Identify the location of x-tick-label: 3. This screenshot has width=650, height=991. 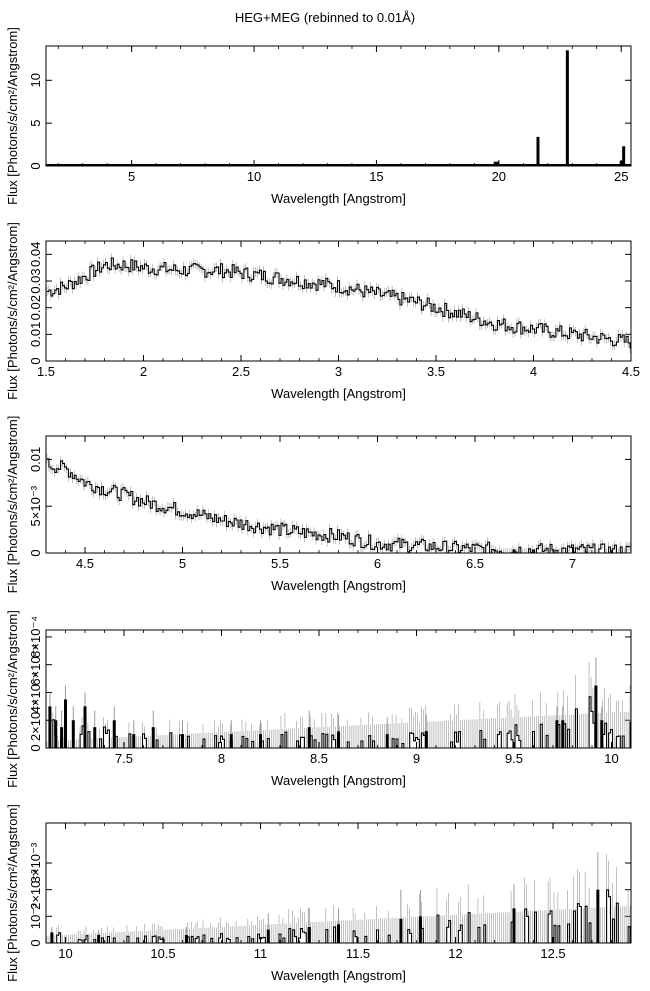
(338, 371).